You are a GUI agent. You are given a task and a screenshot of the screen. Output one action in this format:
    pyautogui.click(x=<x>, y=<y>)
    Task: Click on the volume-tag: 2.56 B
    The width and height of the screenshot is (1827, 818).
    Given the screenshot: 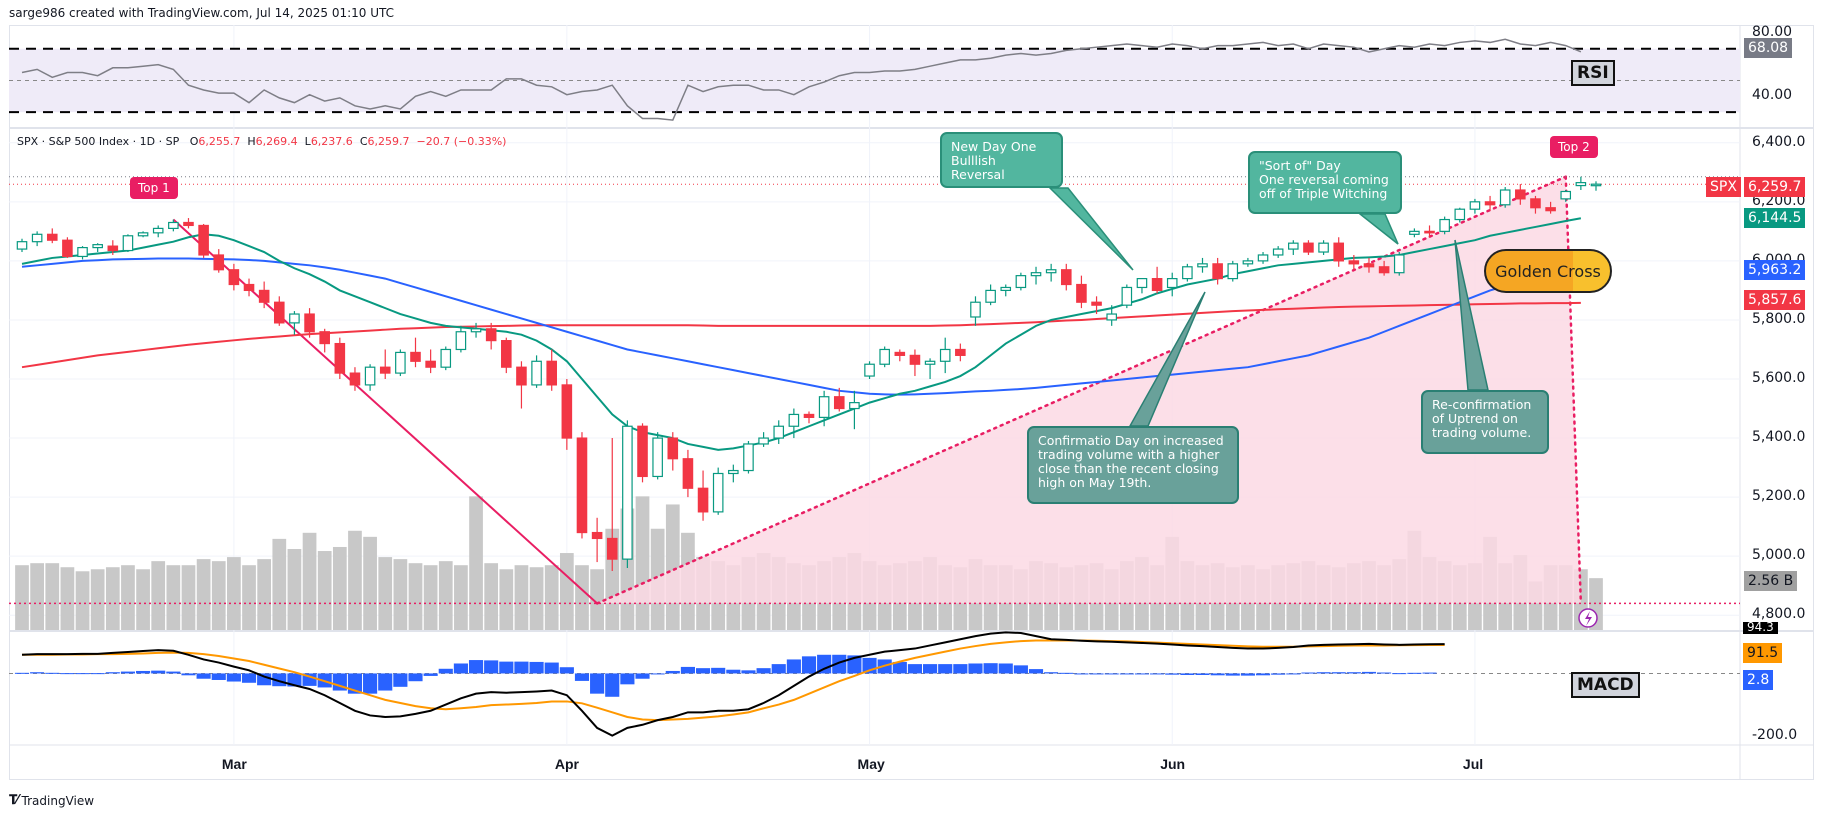 What is the action you would take?
    pyautogui.click(x=1771, y=581)
    